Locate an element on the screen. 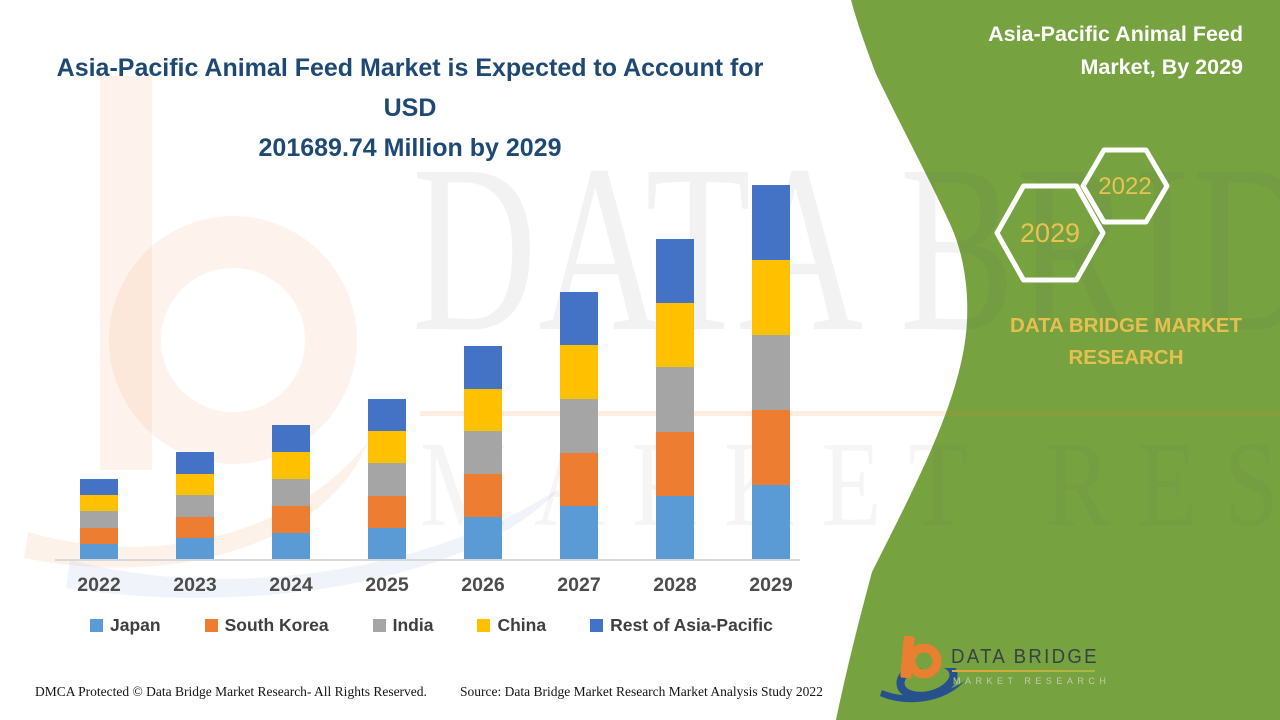  side-panel-title-line1: Asia-Pacific Animal Feed is located at coordinates (1115, 34).